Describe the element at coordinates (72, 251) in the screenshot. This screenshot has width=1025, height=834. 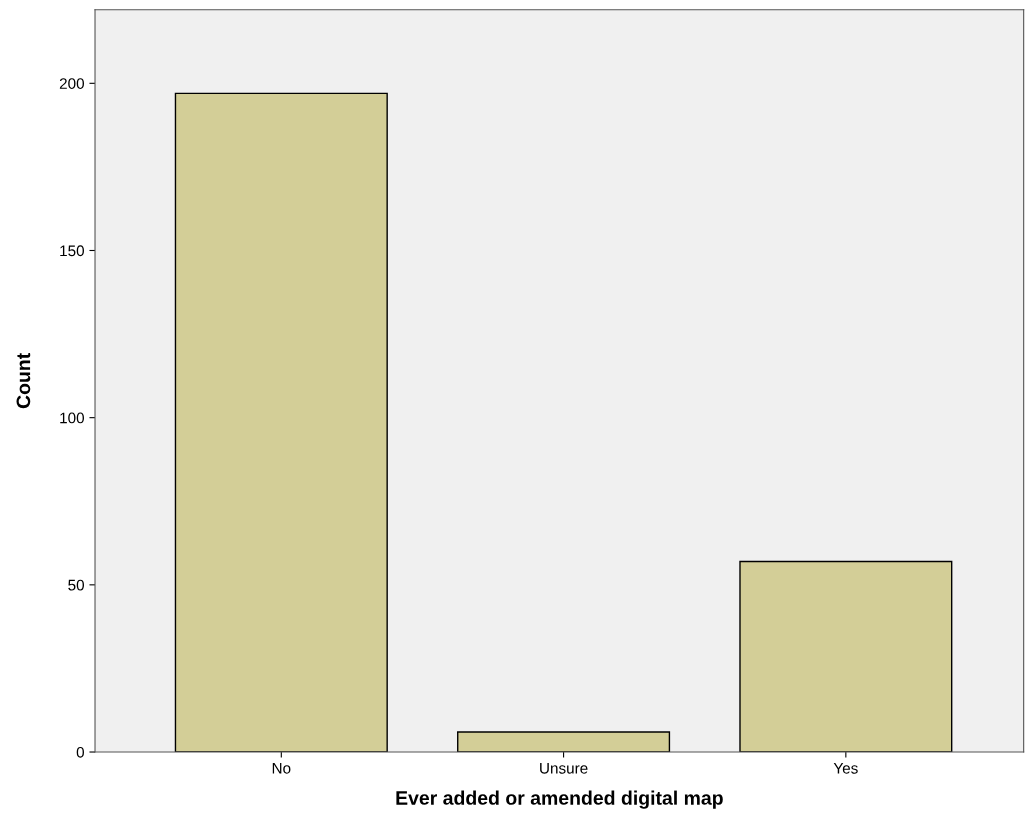
I see `y-tick-label: 150` at that location.